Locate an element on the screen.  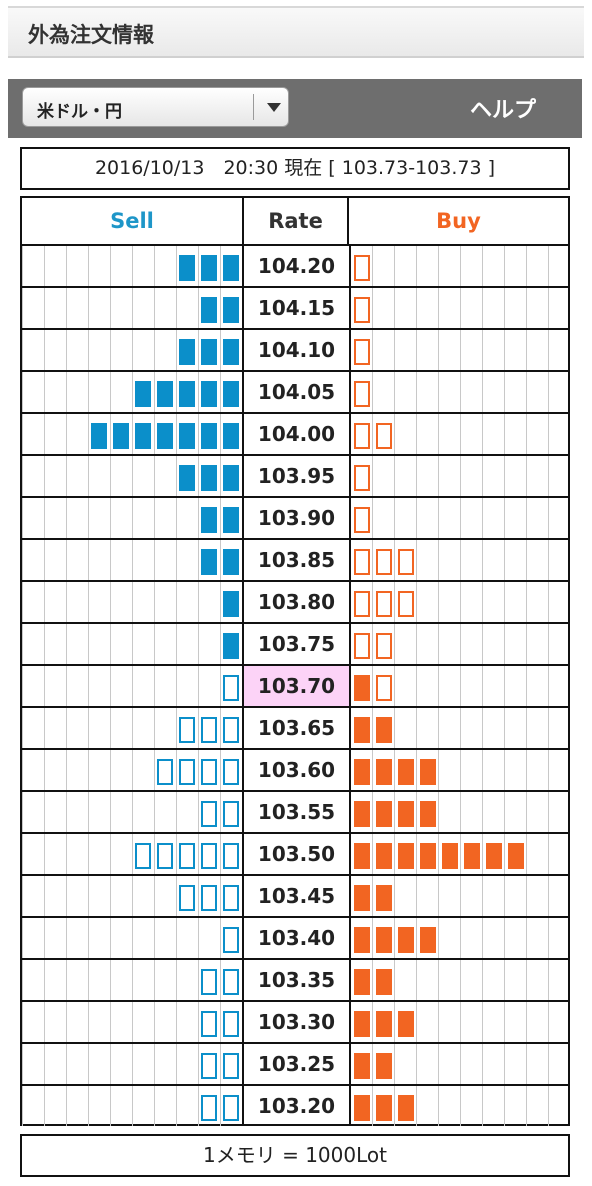
rate-cell: 103.65 is located at coordinates (296, 728).